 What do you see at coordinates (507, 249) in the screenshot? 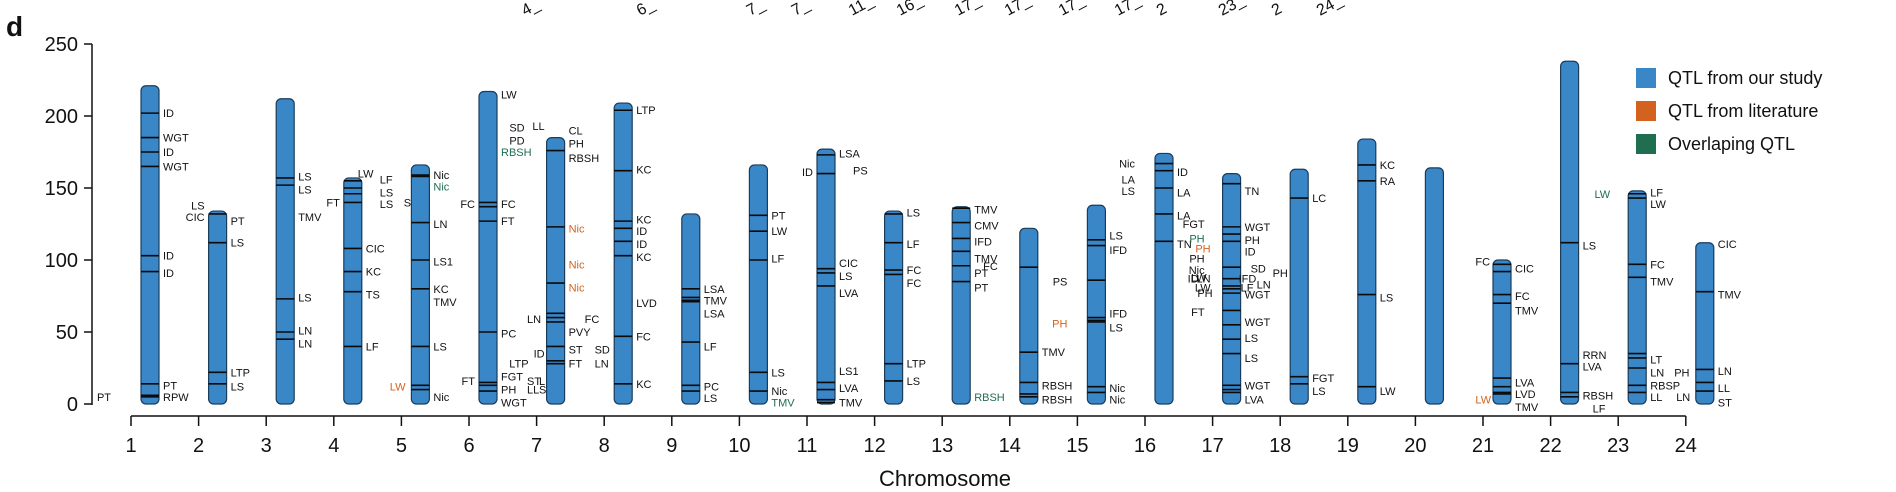
I see `chromosome-6: LWRBSHFCFCFTLNPCFTFGTSTLNPHLLSDWGT` at bounding box center [507, 249].